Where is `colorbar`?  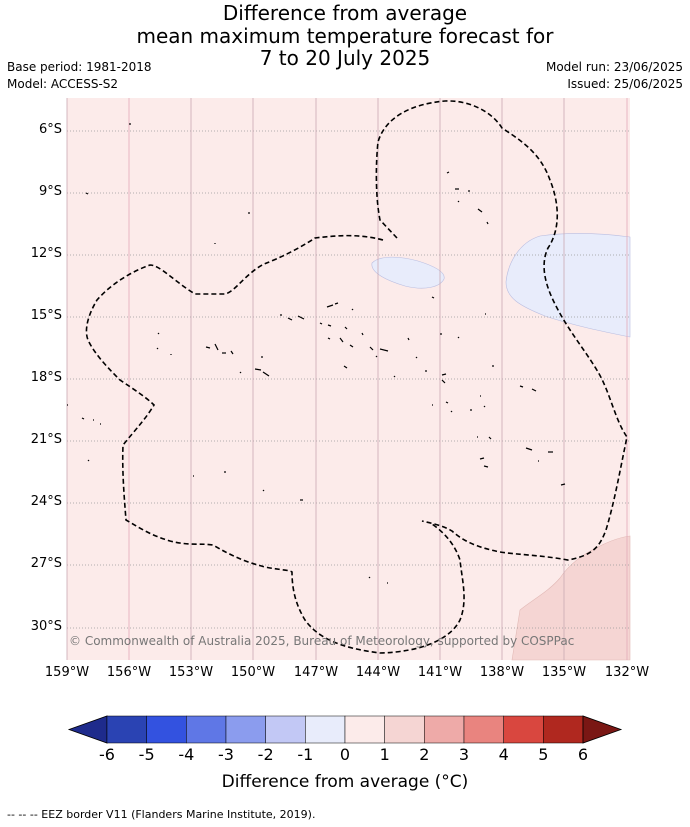 colorbar is located at coordinates (345, 729).